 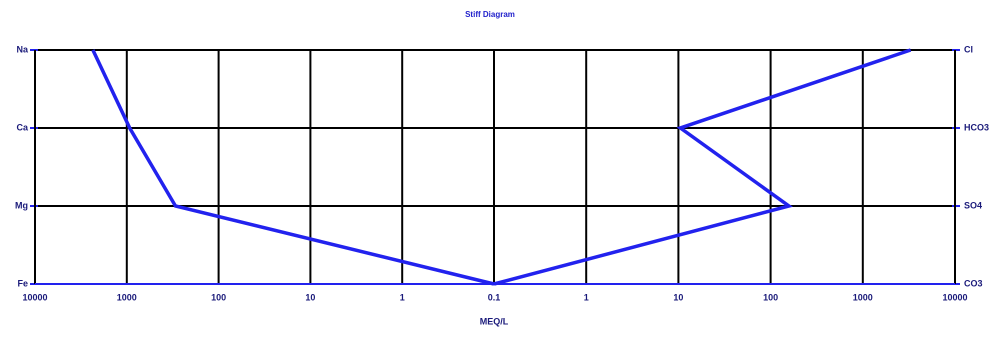 I want to click on left-label: Mg, so click(x=21, y=205).